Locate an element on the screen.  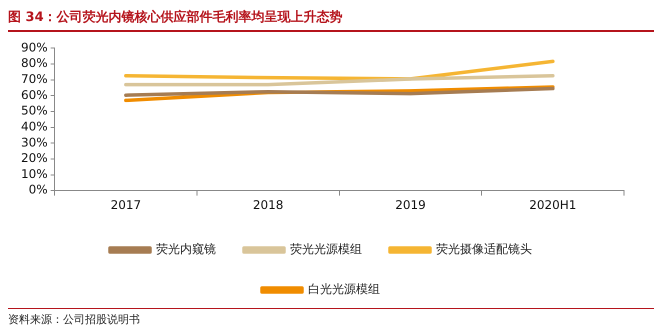
x-tick-label: 2020H1 is located at coordinates (552, 205).